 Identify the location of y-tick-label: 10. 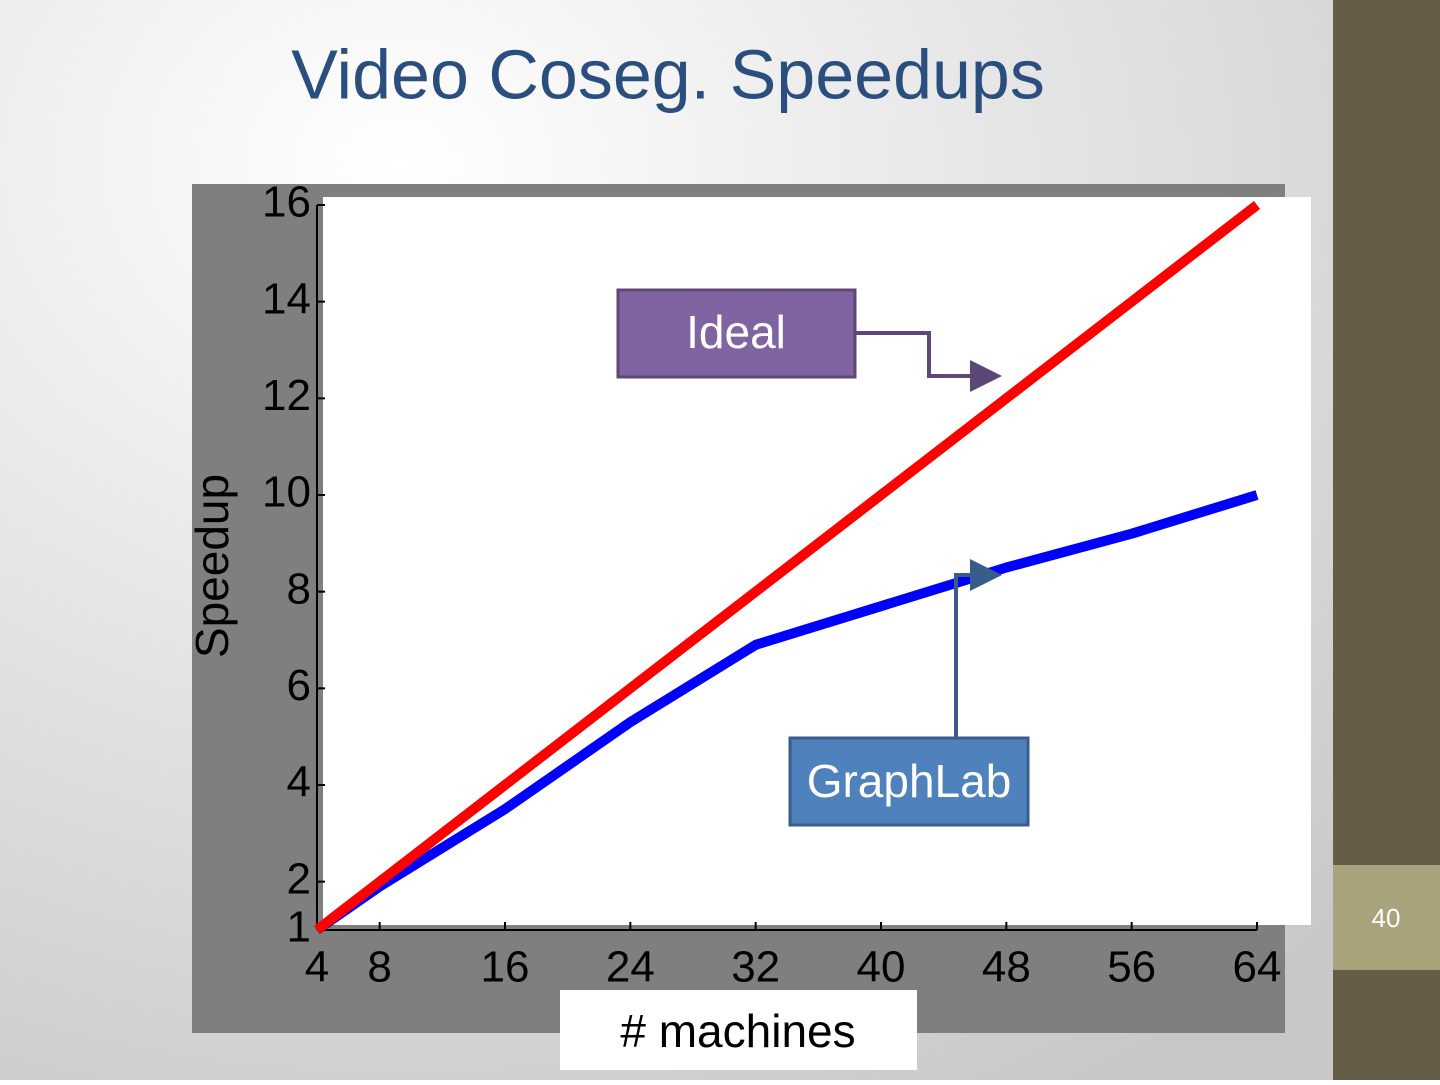
(286, 492).